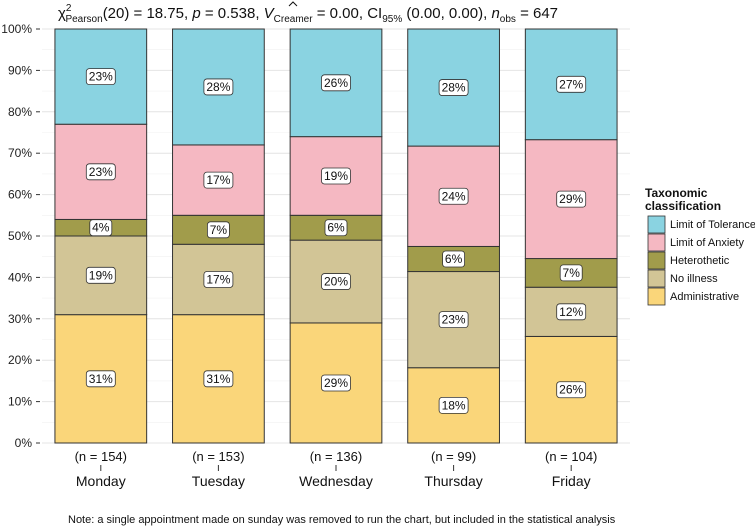  I want to click on y-tick-label: 60%, so click(20, 195).